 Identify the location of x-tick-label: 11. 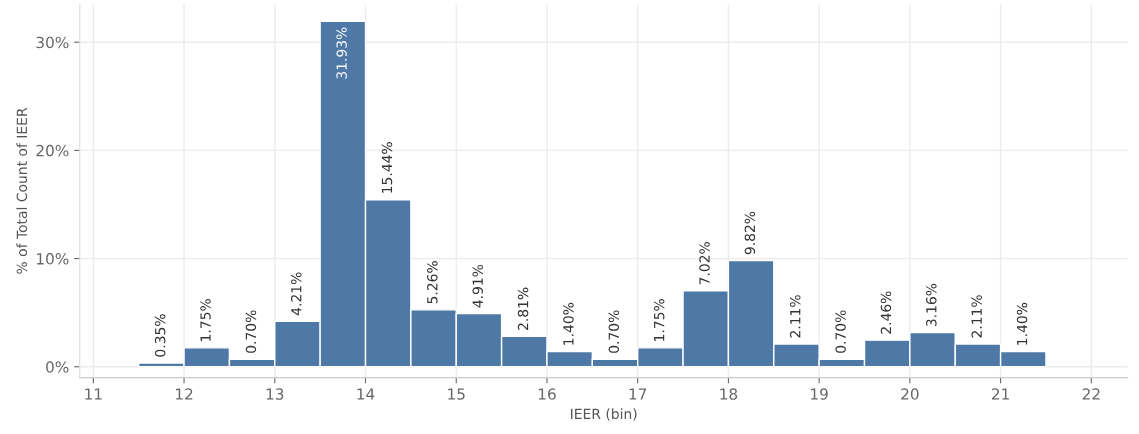
(93, 394).